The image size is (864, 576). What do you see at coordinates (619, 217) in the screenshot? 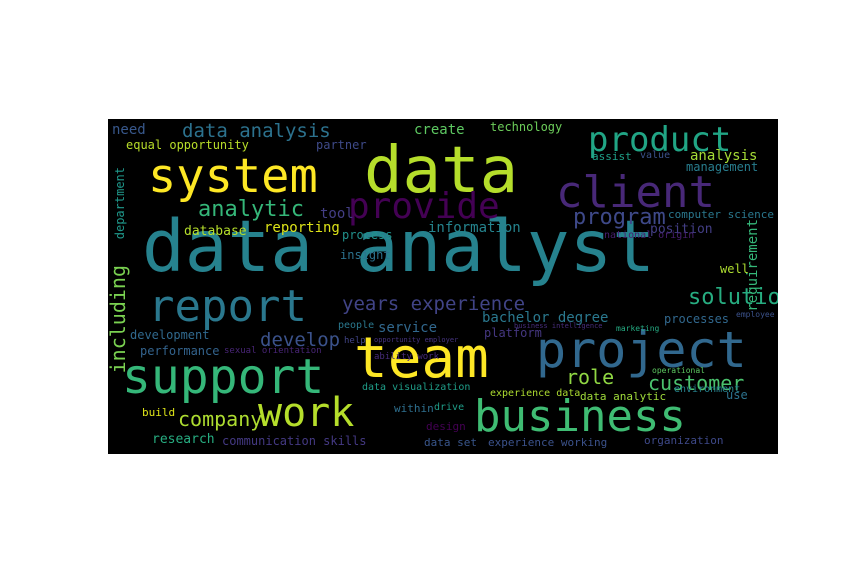
I see `word: program` at bounding box center [619, 217].